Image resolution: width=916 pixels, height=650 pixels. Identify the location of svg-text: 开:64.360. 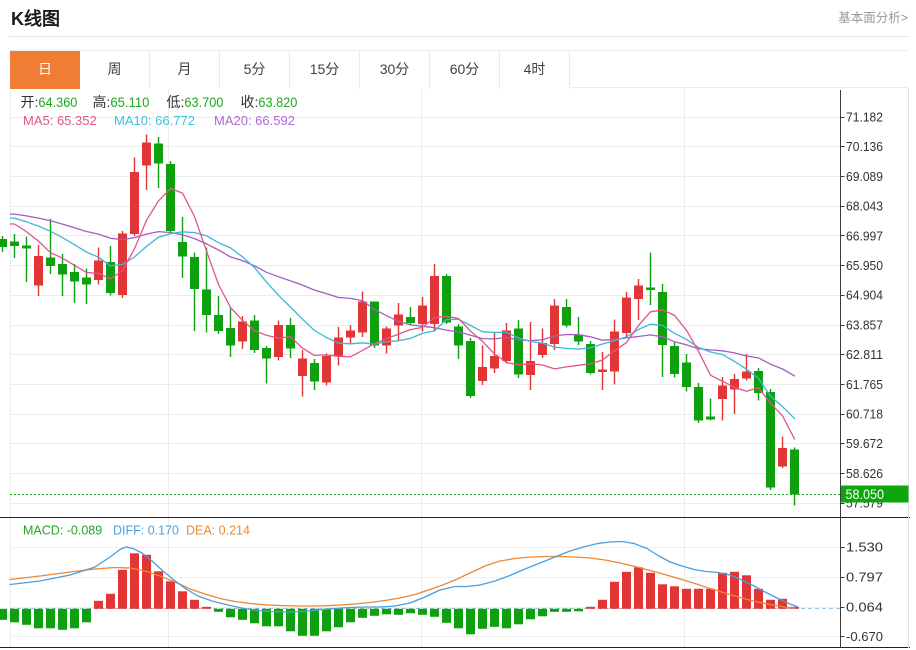
(49, 102).